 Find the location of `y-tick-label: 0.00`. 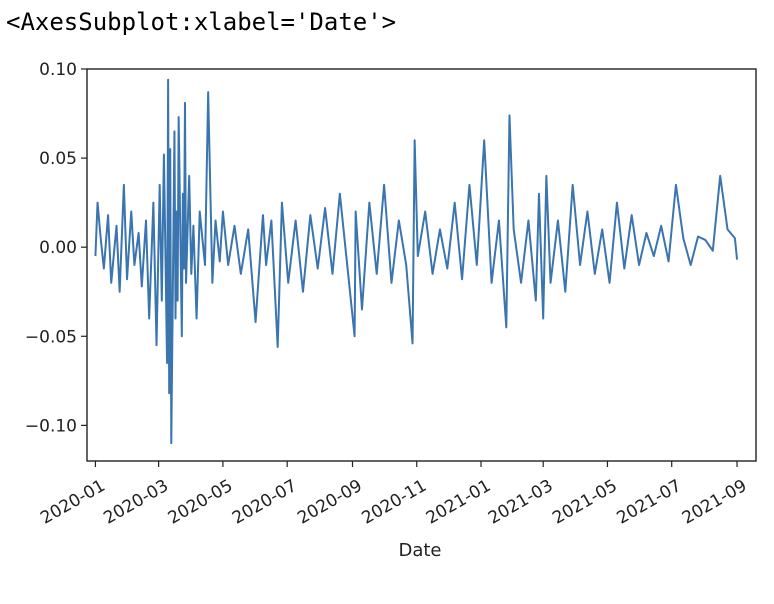

y-tick-label: 0.00 is located at coordinates (58, 248).